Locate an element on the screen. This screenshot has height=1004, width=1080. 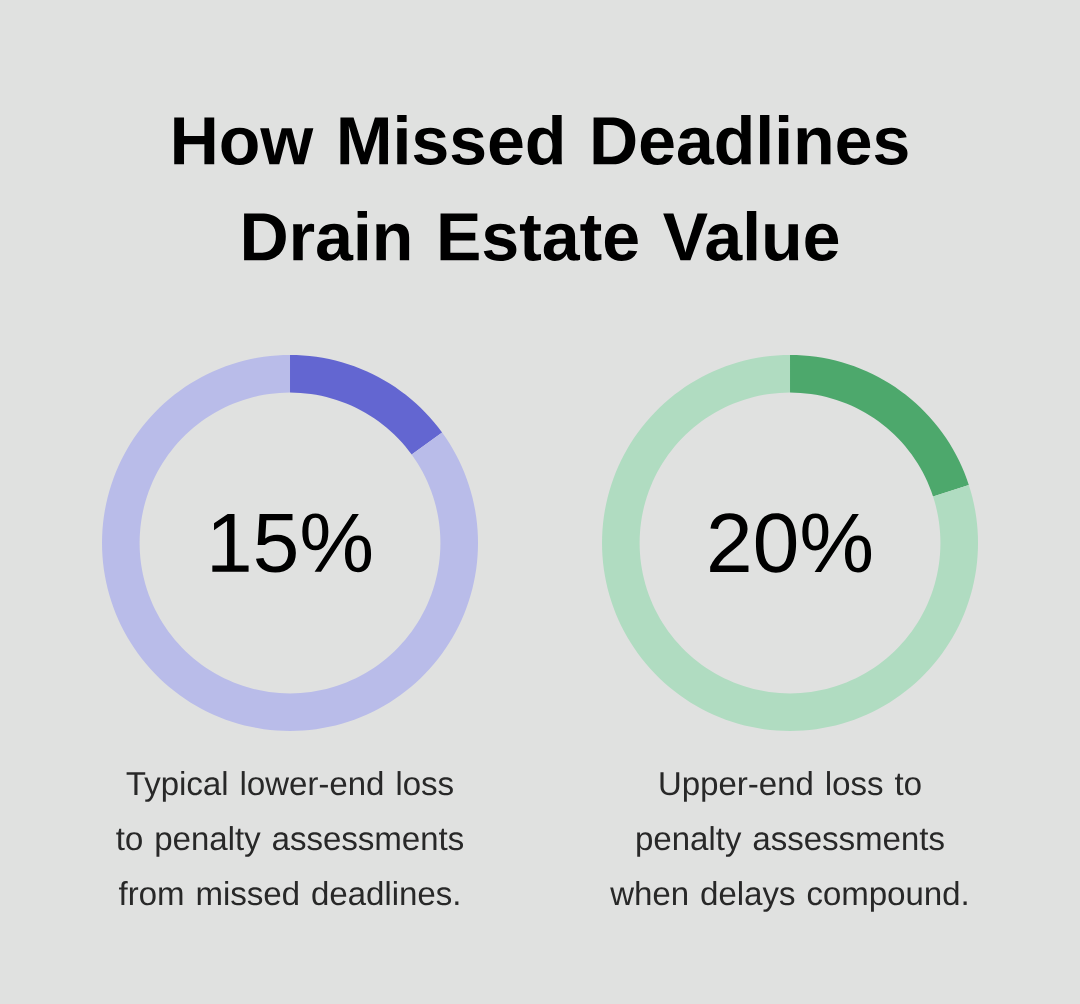
text: 15% is located at coordinates (292, 543).